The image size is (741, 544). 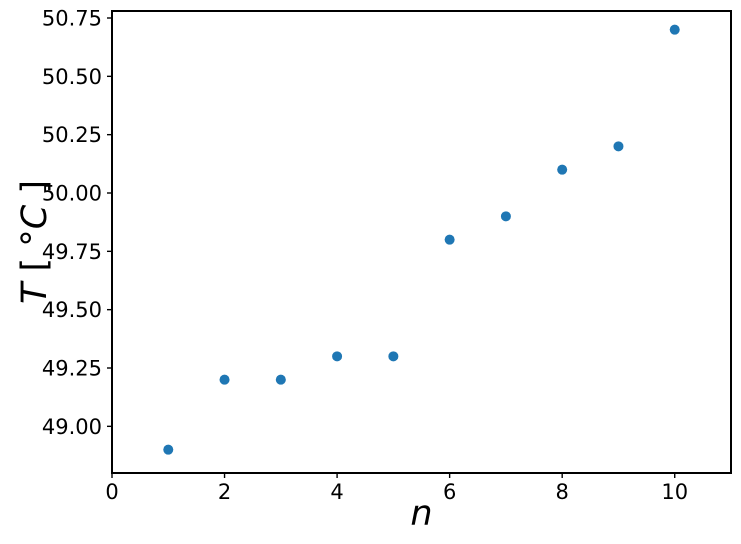 I want to click on x-axis-tick-label: 0, so click(x=111, y=492).